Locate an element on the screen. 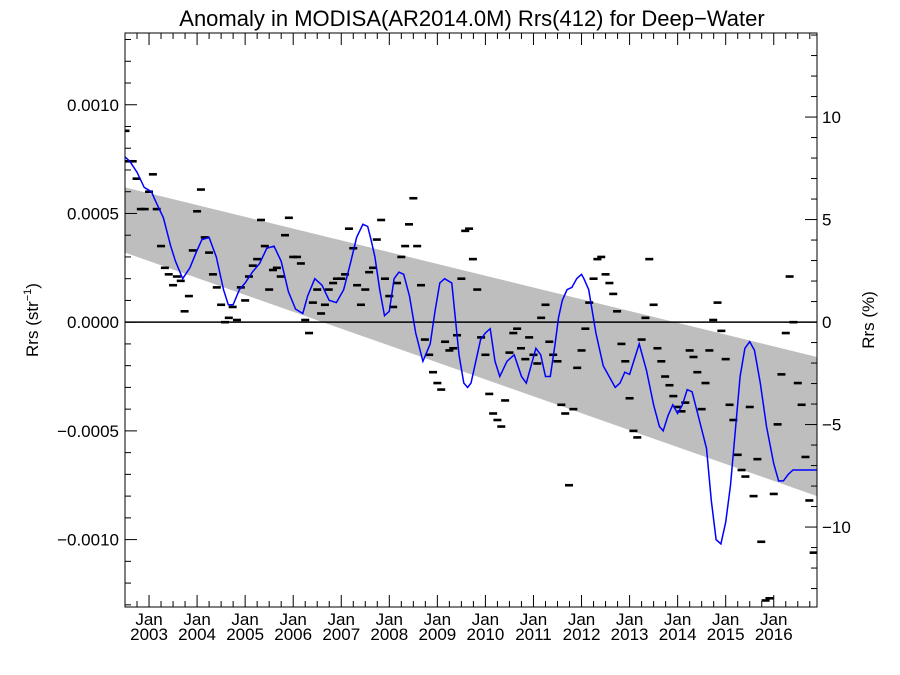  y-axis-left-label-close: ) is located at coordinates (32, 286).